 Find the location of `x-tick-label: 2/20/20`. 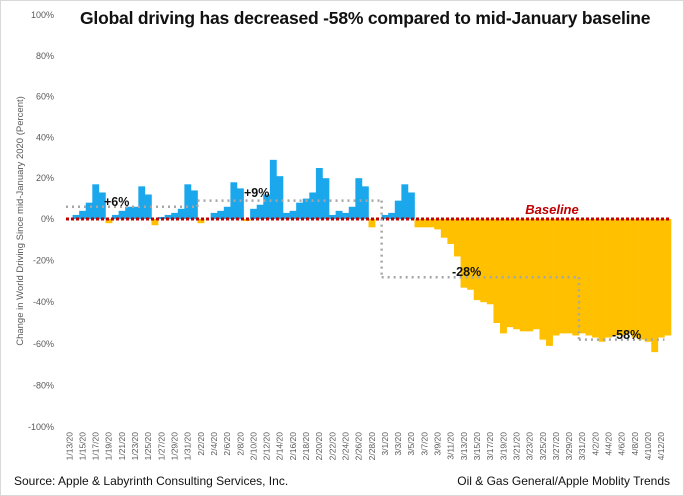

x-tick-label: 2/20/20 is located at coordinates (319, 446).